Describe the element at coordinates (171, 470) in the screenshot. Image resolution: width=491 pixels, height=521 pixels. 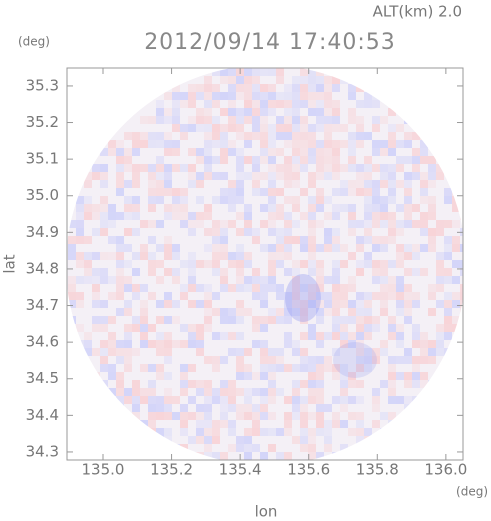
I see `x-tick-label: 135.2` at that location.